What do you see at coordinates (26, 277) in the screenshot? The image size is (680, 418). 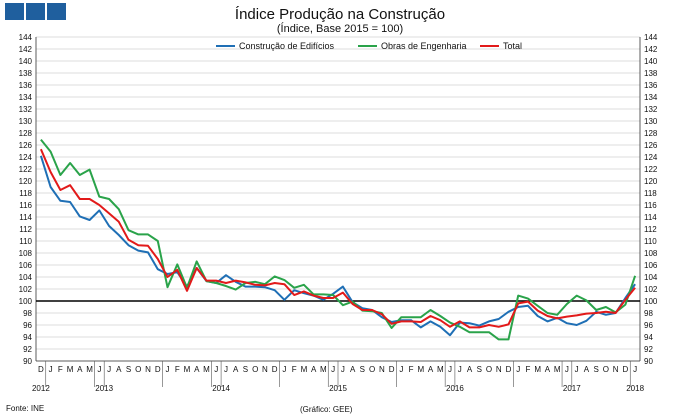 I see `y-tick-label-left: 104` at bounding box center [26, 277].